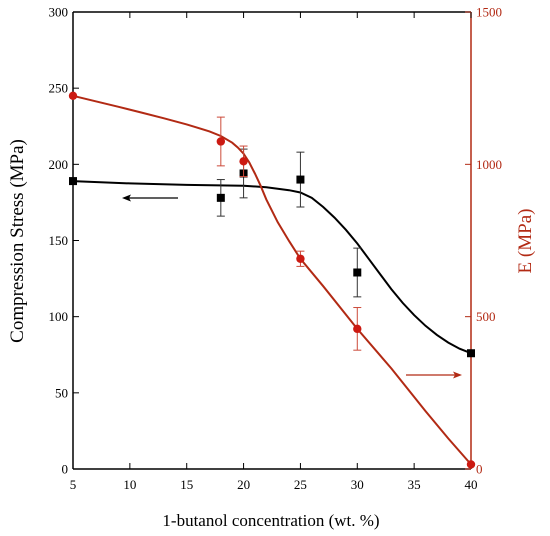  Describe the element at coordinates (357, 484) in the screenshot. I see `x-tick-label: 30` at that location.